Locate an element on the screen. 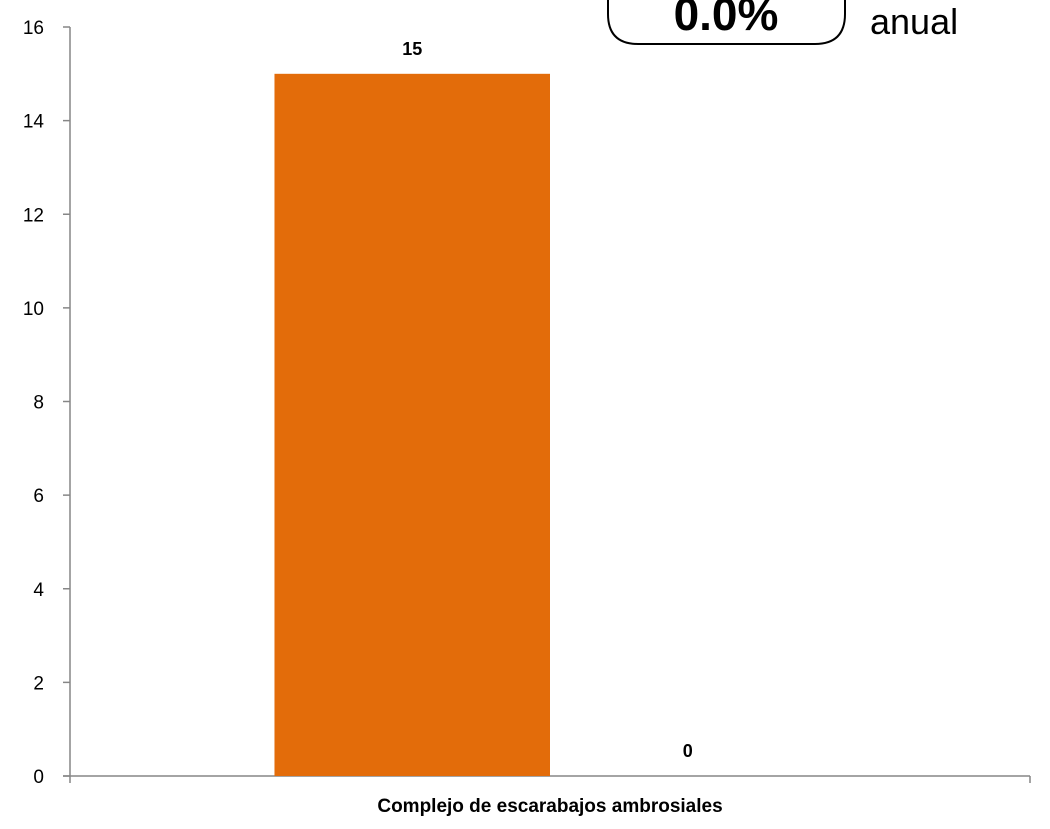 The image size is (1050, 829). data-label: 15 is located at coordinates (412, 49).